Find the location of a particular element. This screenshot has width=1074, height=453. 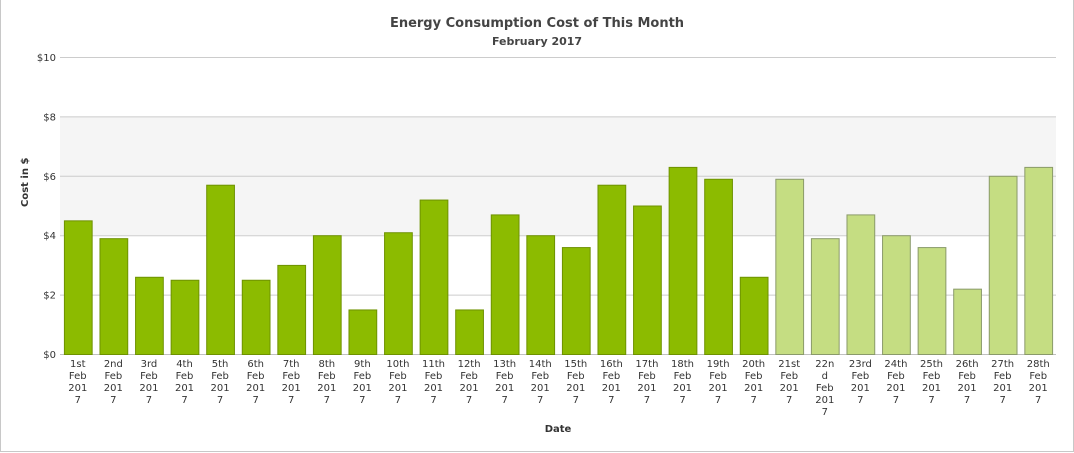

x-tick-label: 24th Feb 201 7 is located at coordinates (895, 382).